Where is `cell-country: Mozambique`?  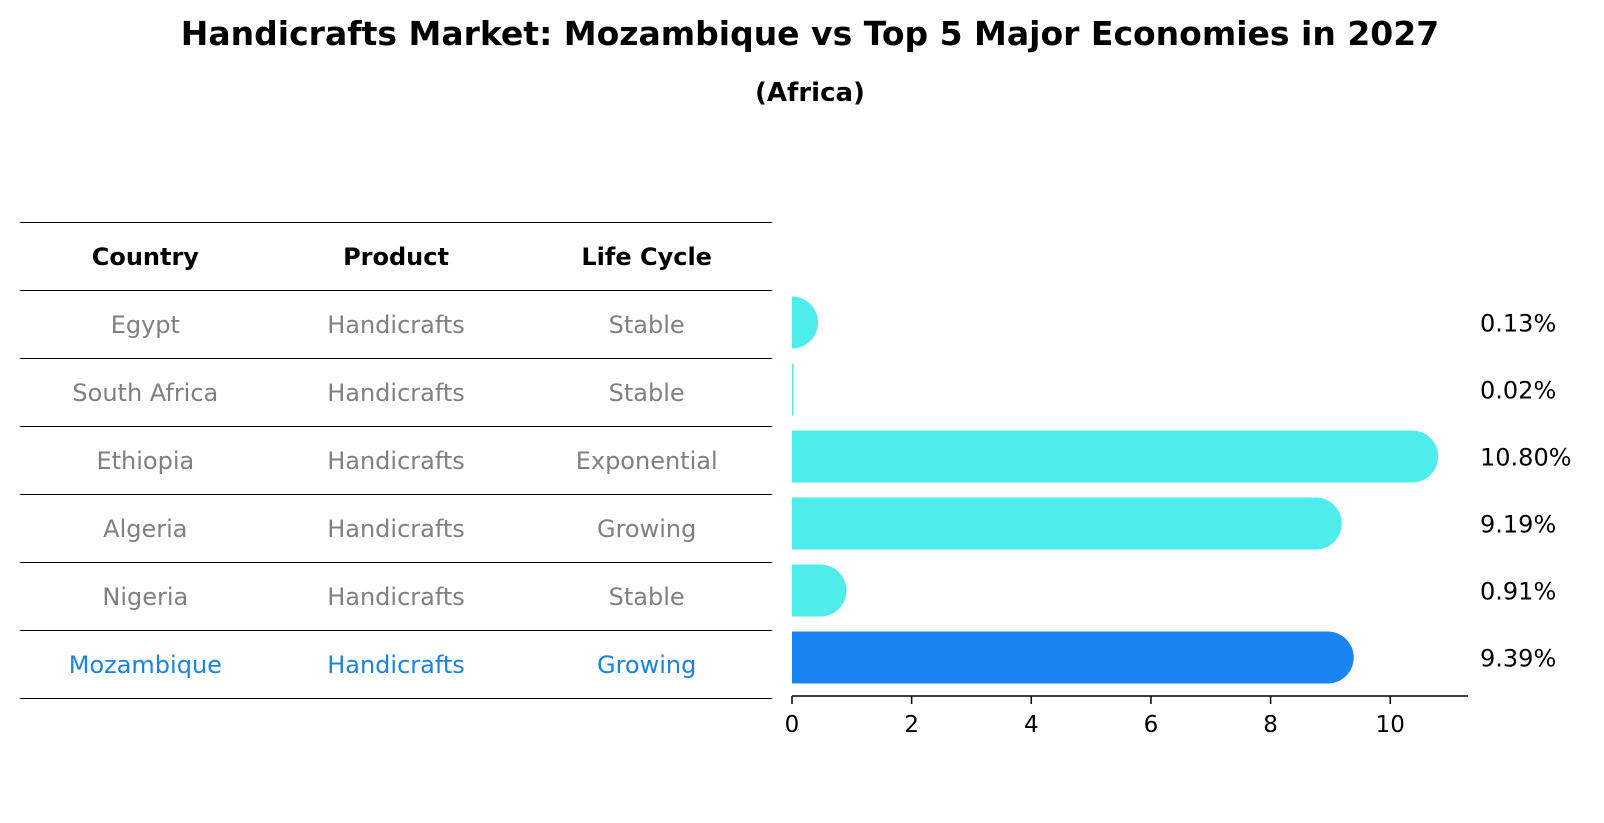 cell-country: Mozambique is located at coordinates (145, 664).